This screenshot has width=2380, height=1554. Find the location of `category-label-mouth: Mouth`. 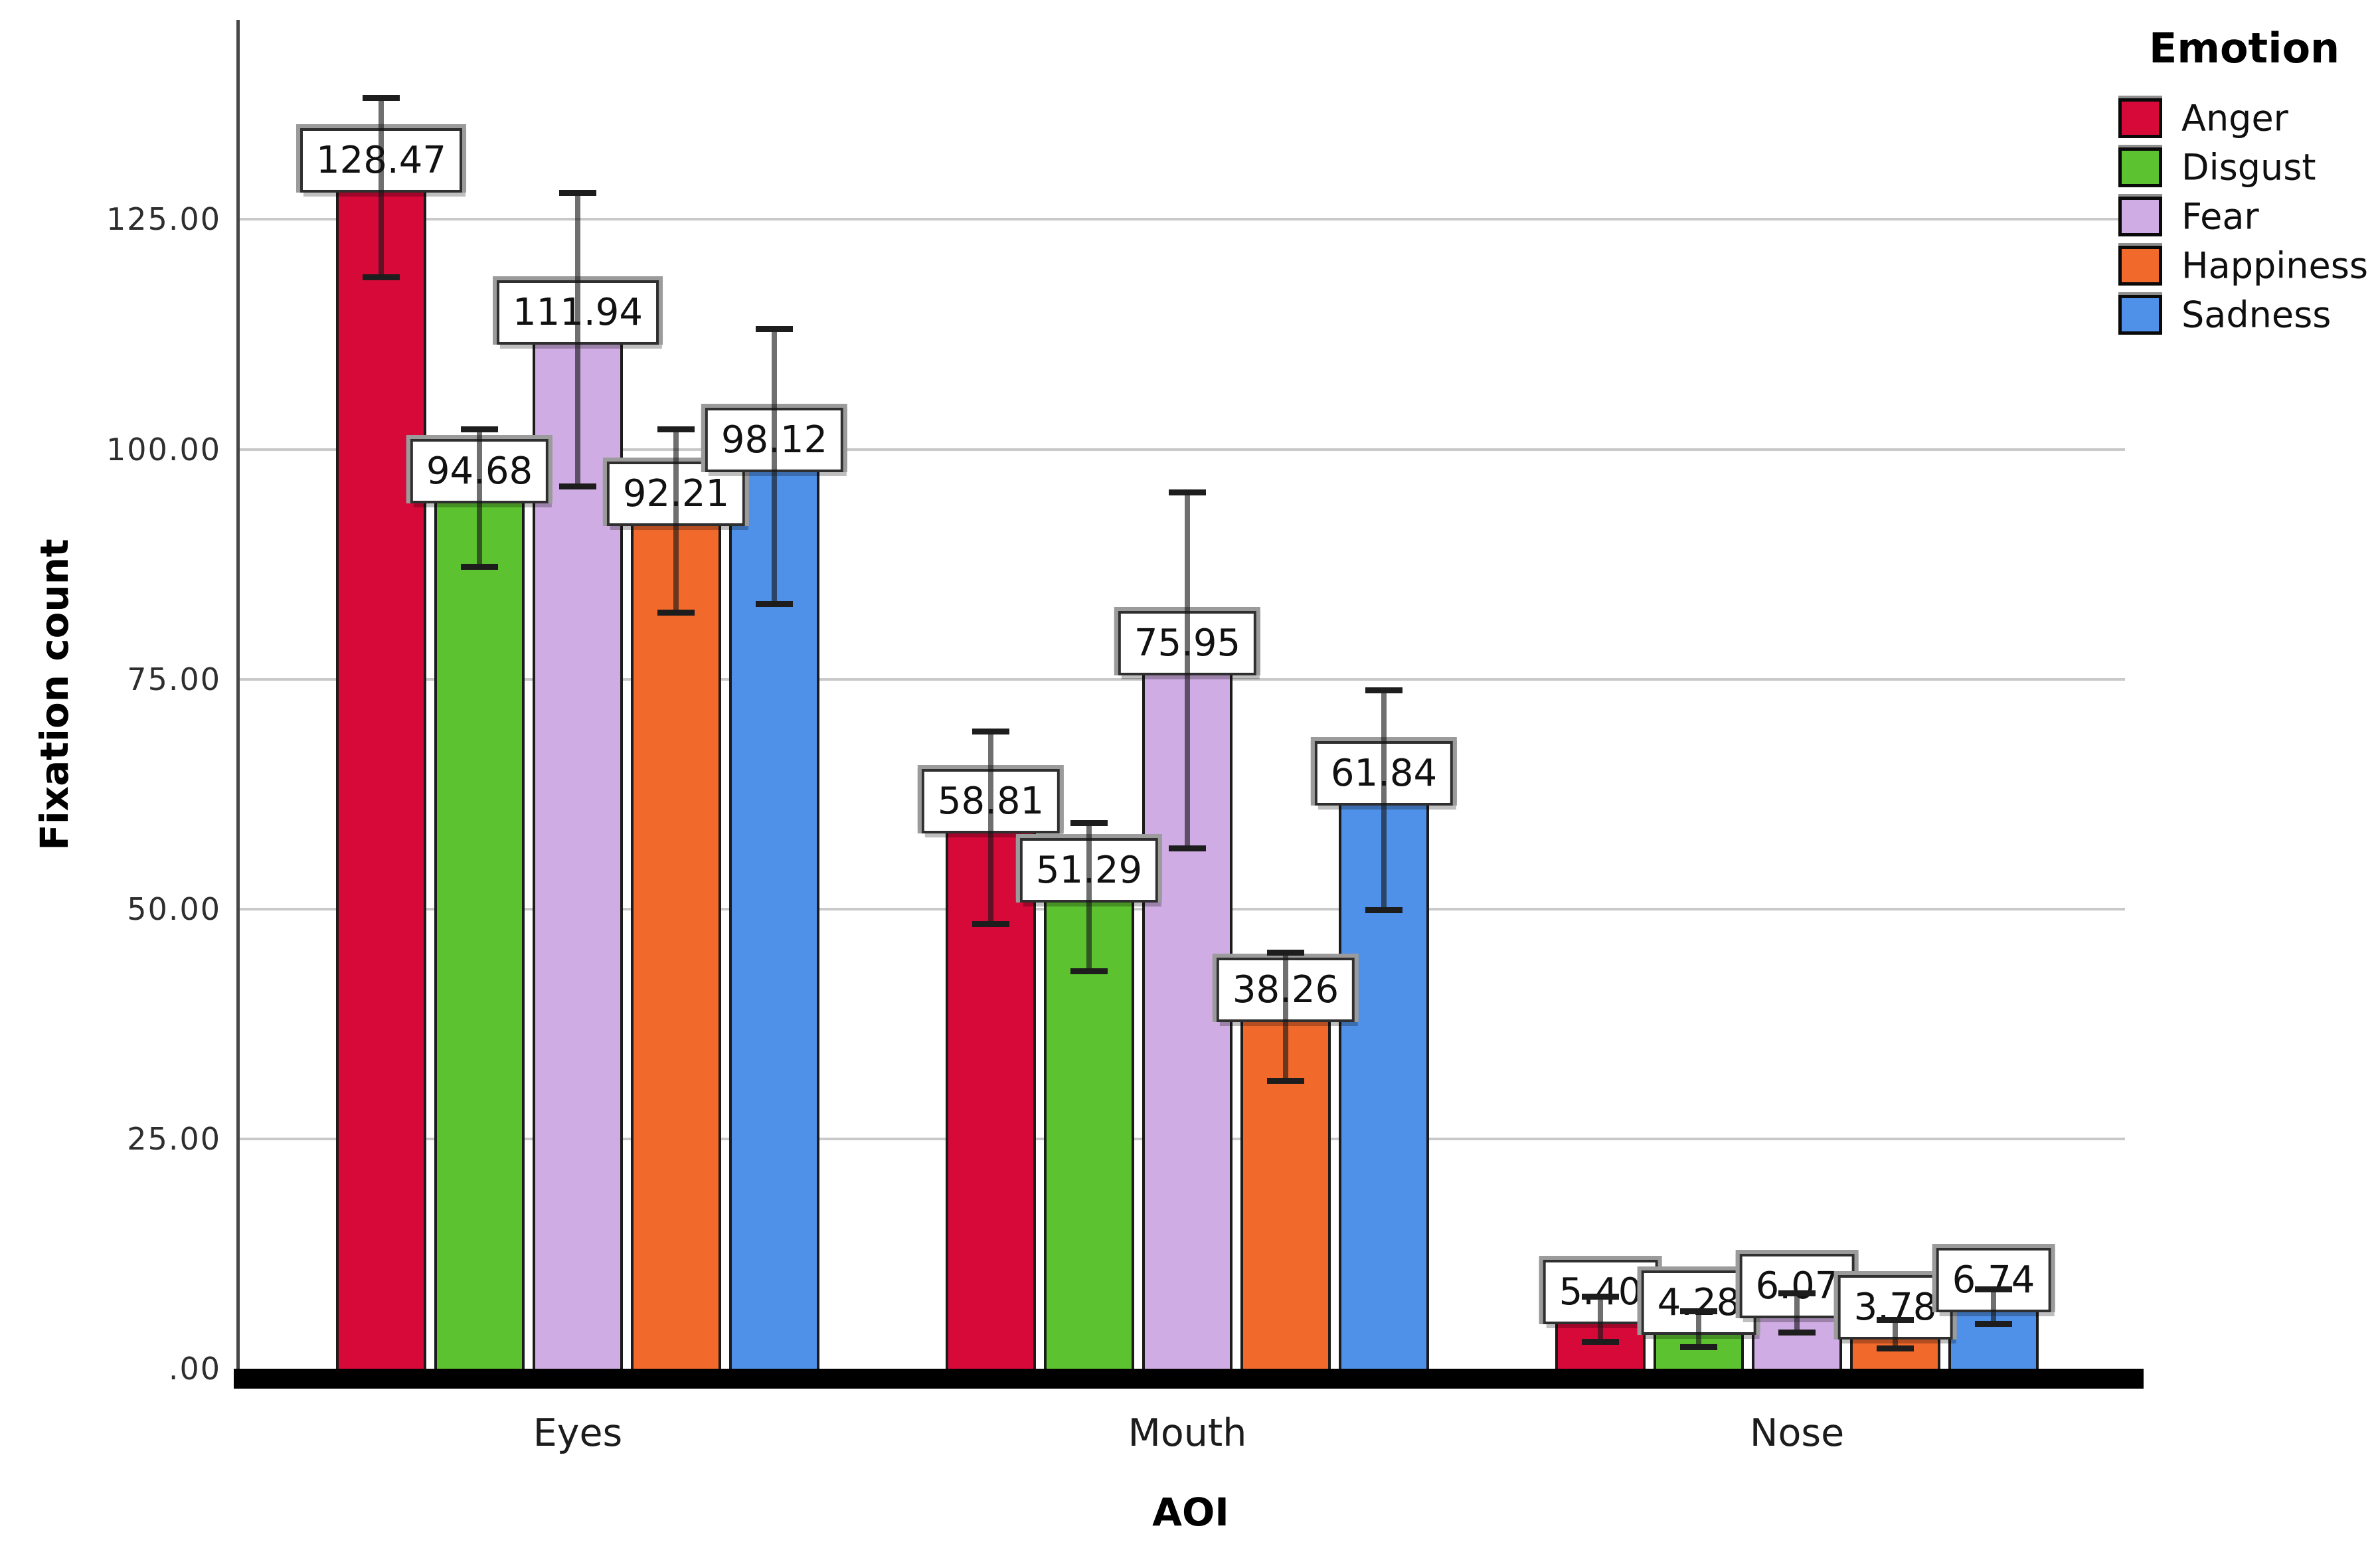

category-label-mouth: Mouth is located at coordinates (1187, 1433).